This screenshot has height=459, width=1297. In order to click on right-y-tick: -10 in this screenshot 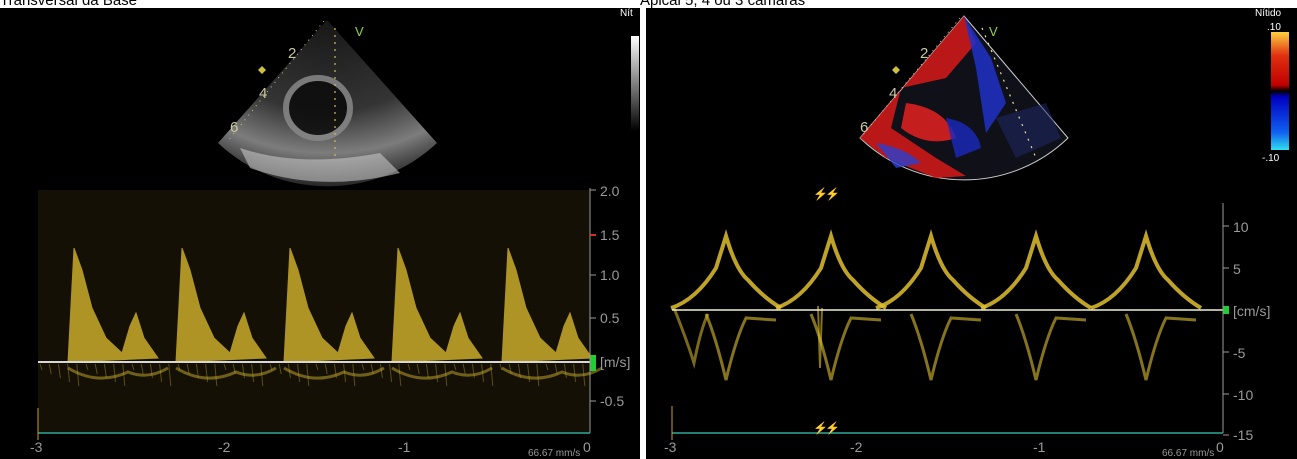, I will do `click(1243, 395)`.